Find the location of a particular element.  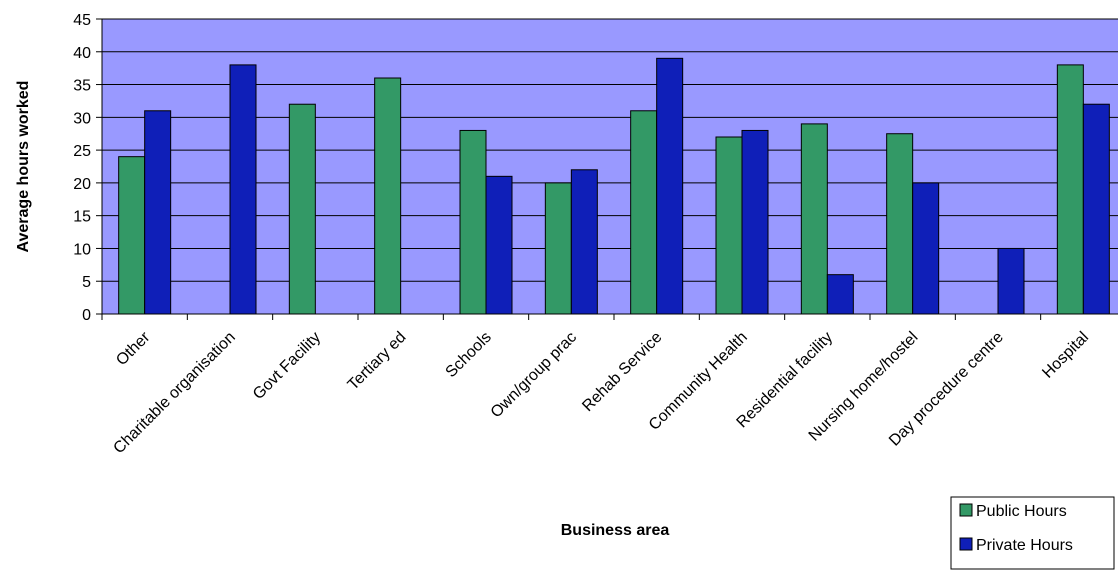

x-tick-label: Schools is located at coordinates (469, 355).